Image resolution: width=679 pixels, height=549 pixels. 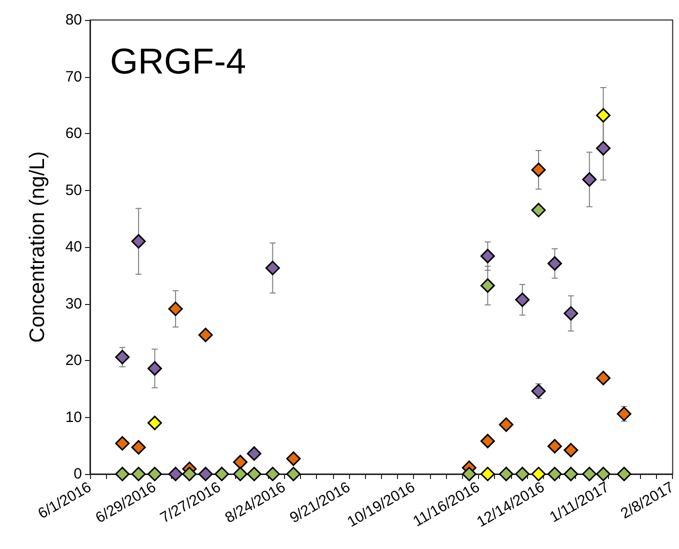 I want to click on y-tick-label: 70, so click(x=73, y=77).